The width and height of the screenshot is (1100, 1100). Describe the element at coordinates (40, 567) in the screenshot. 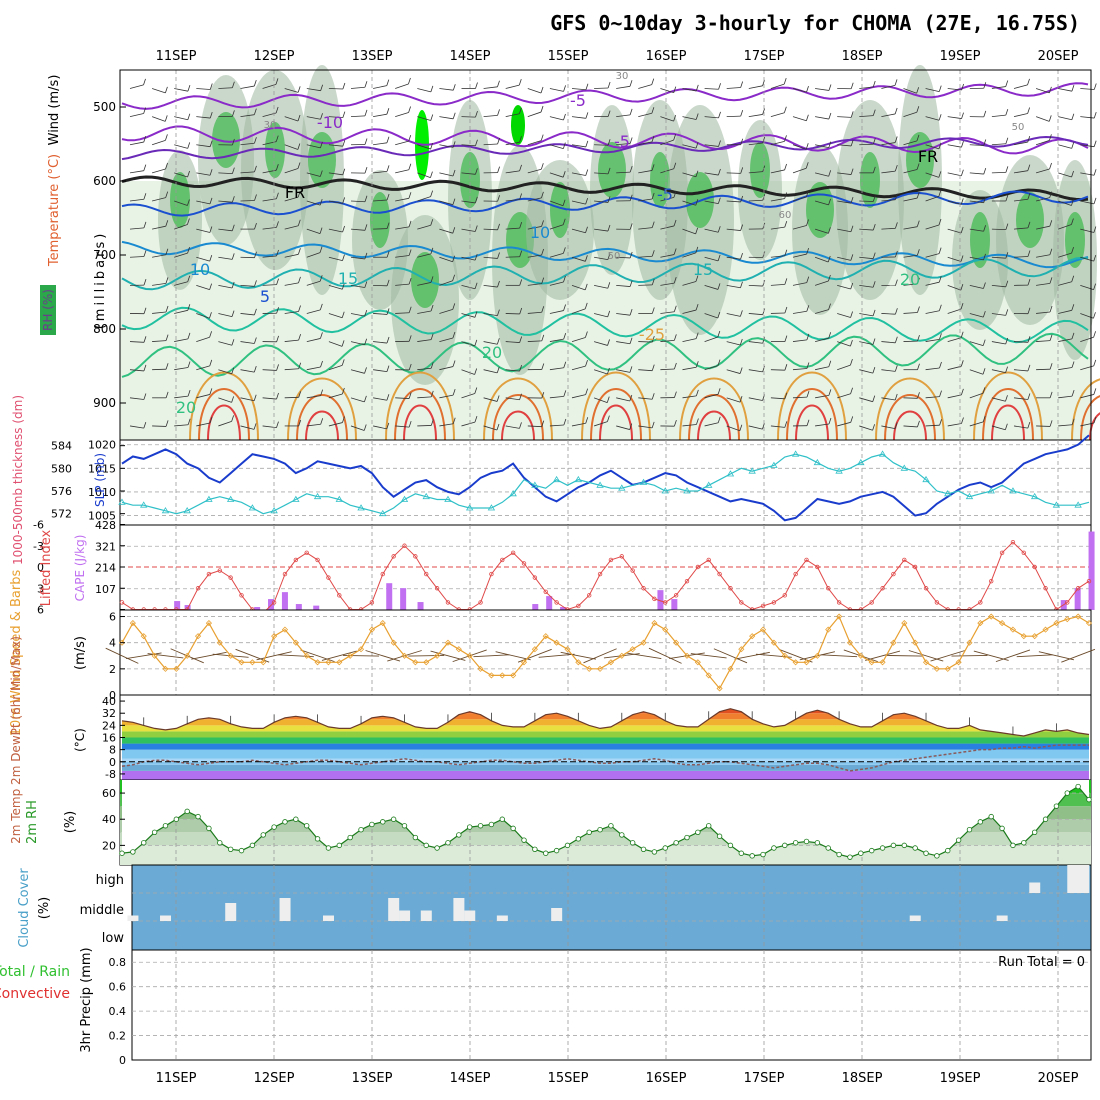

I see `tick-label: 0` at that location.